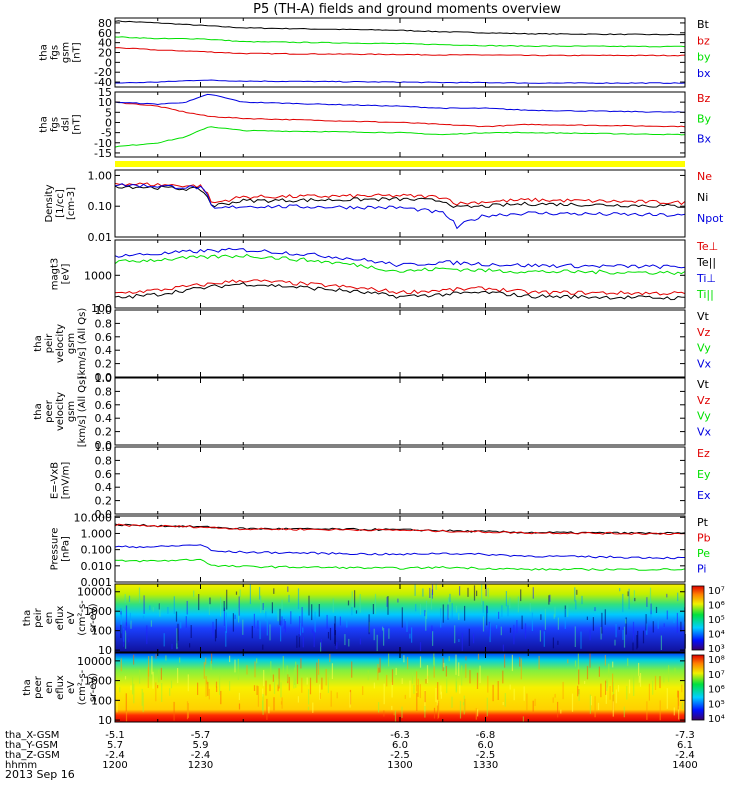 Image resolution: width=750 pixels, height=800 pixels. I want to click on peer_eflux-ytick-label: 10, so click(105, 720).